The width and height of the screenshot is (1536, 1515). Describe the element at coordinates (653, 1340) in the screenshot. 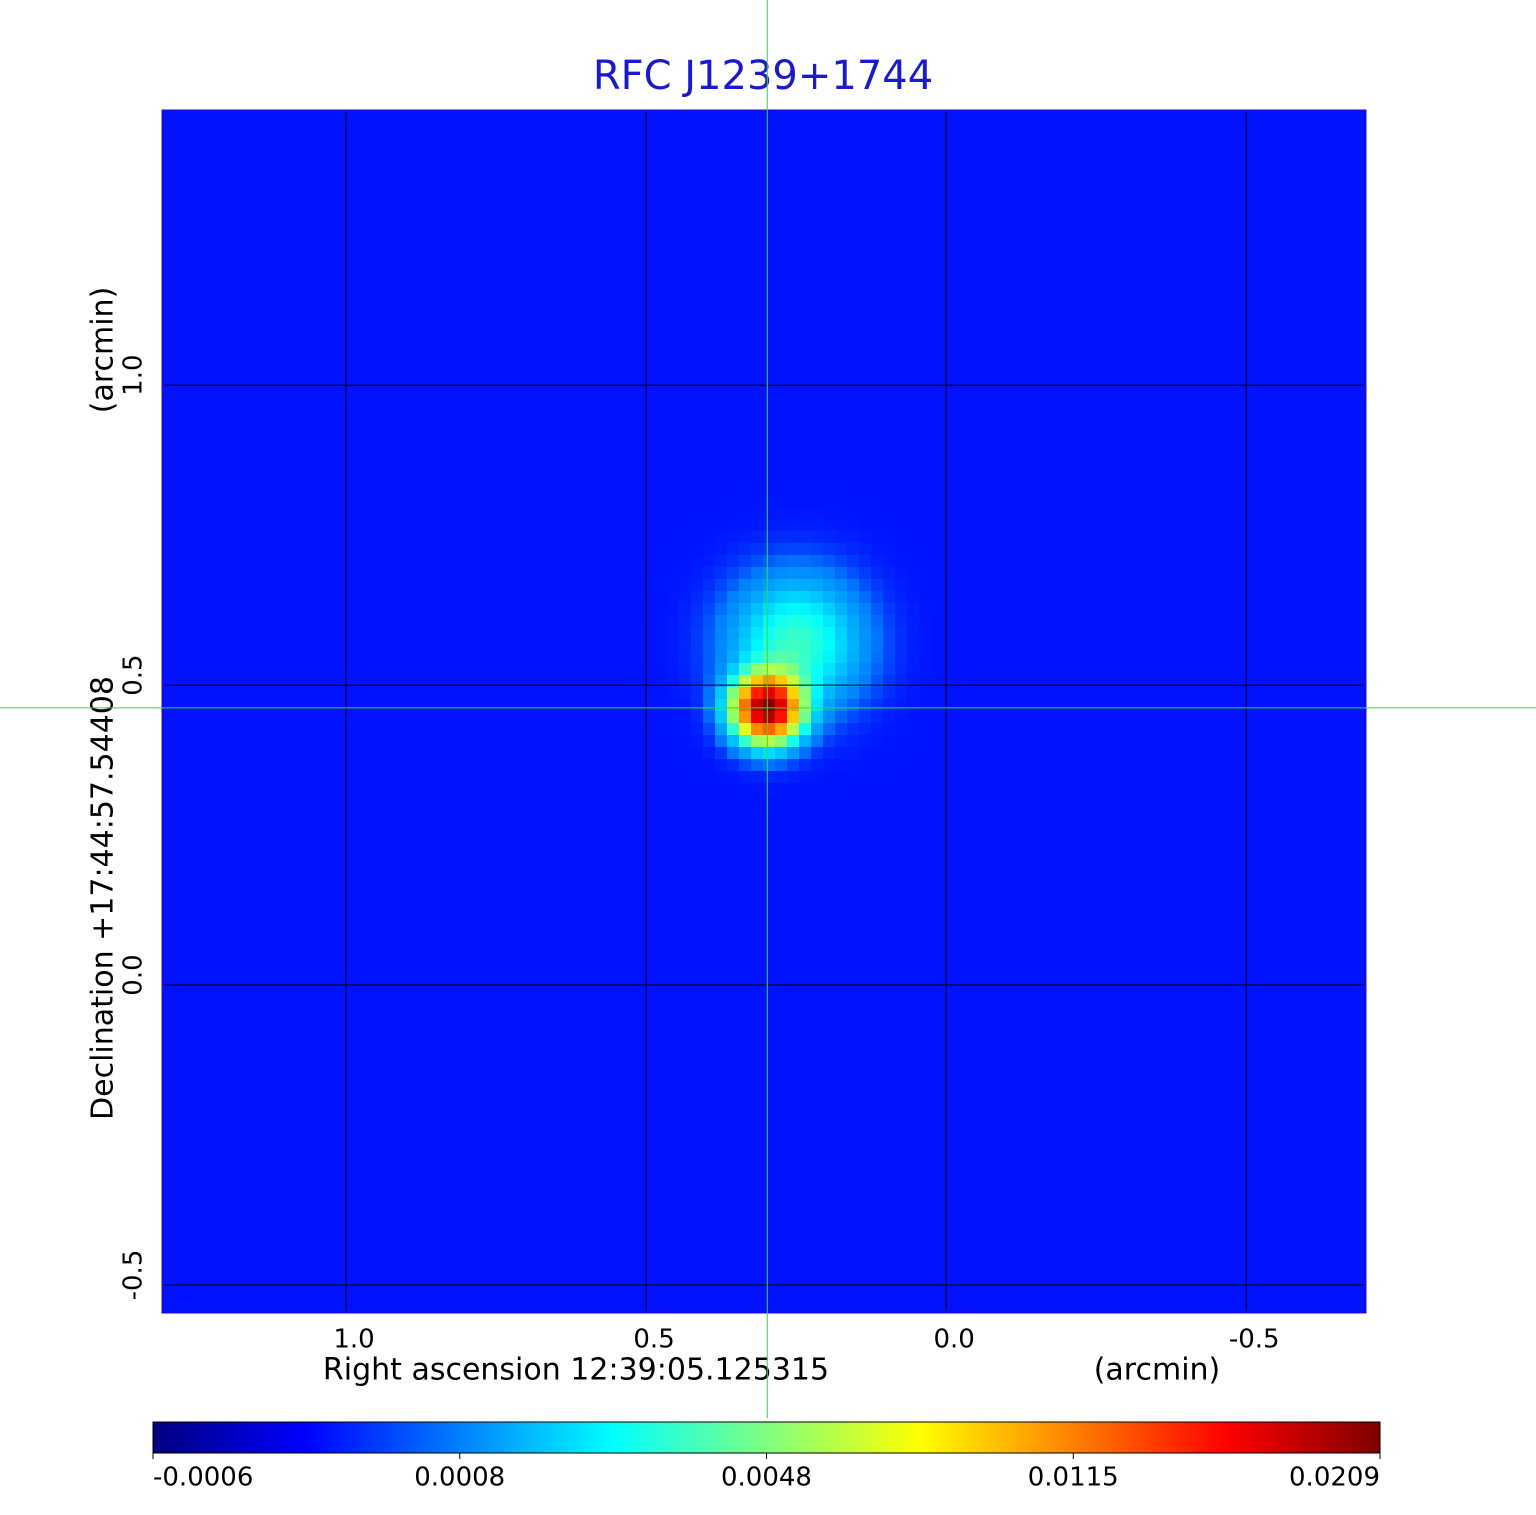

I see `x-tick-label: 0.5` at that location.